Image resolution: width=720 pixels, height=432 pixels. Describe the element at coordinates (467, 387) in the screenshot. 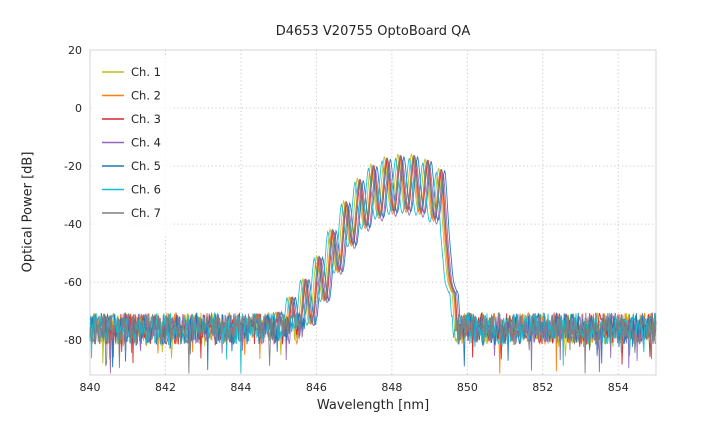

I see `x-tick-label: 850` at that location.